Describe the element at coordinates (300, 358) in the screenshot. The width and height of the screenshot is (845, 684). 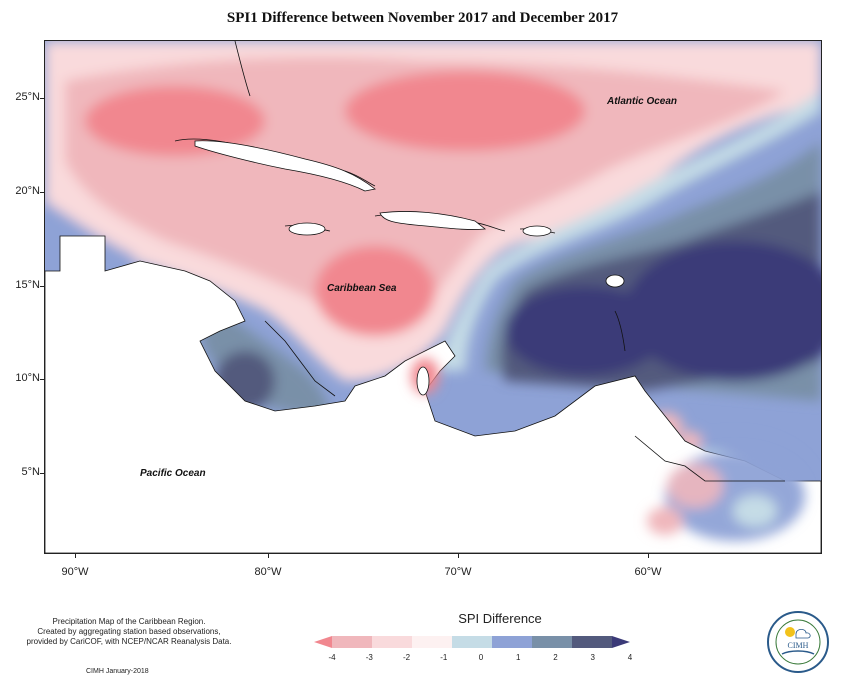
I see `central-america-borders` at that location.